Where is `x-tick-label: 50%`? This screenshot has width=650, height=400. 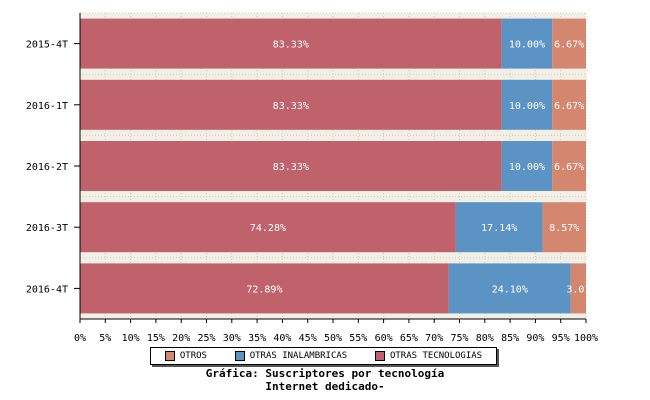
x-tick-label: 50% is located at coordinates (333, 338).